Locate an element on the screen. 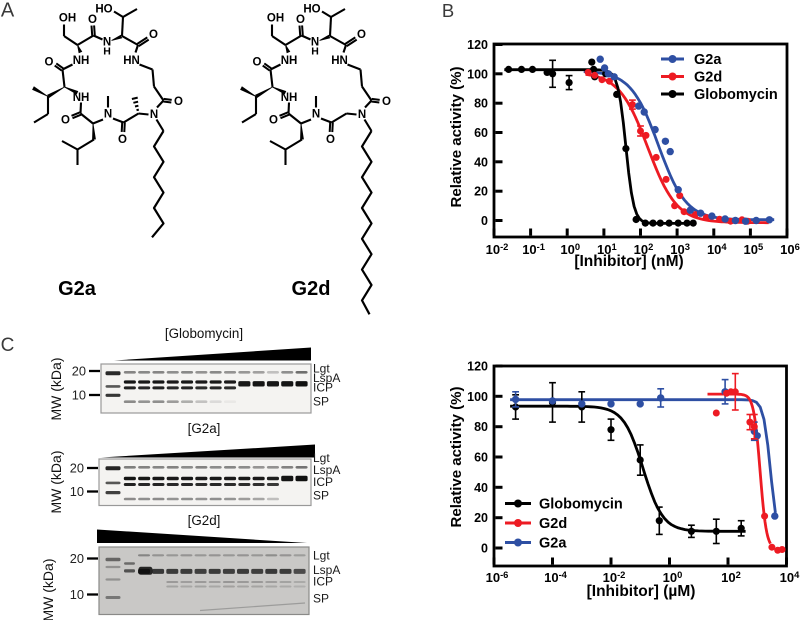 Image resolution: width=800 pixels, height=620 pixels. svg-text: A is located at coordinates (8, 11).